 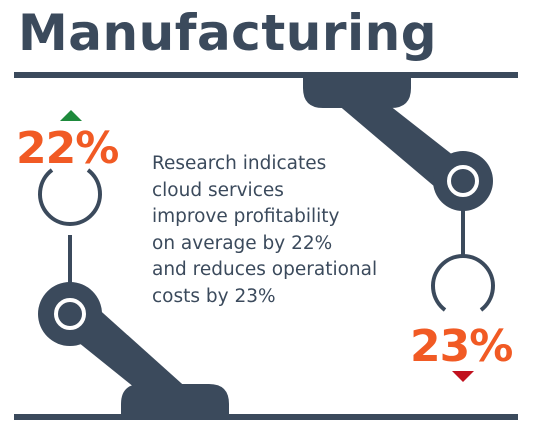 I want to click on research-text-line: on average by 22%, so click(x=242, y=243).